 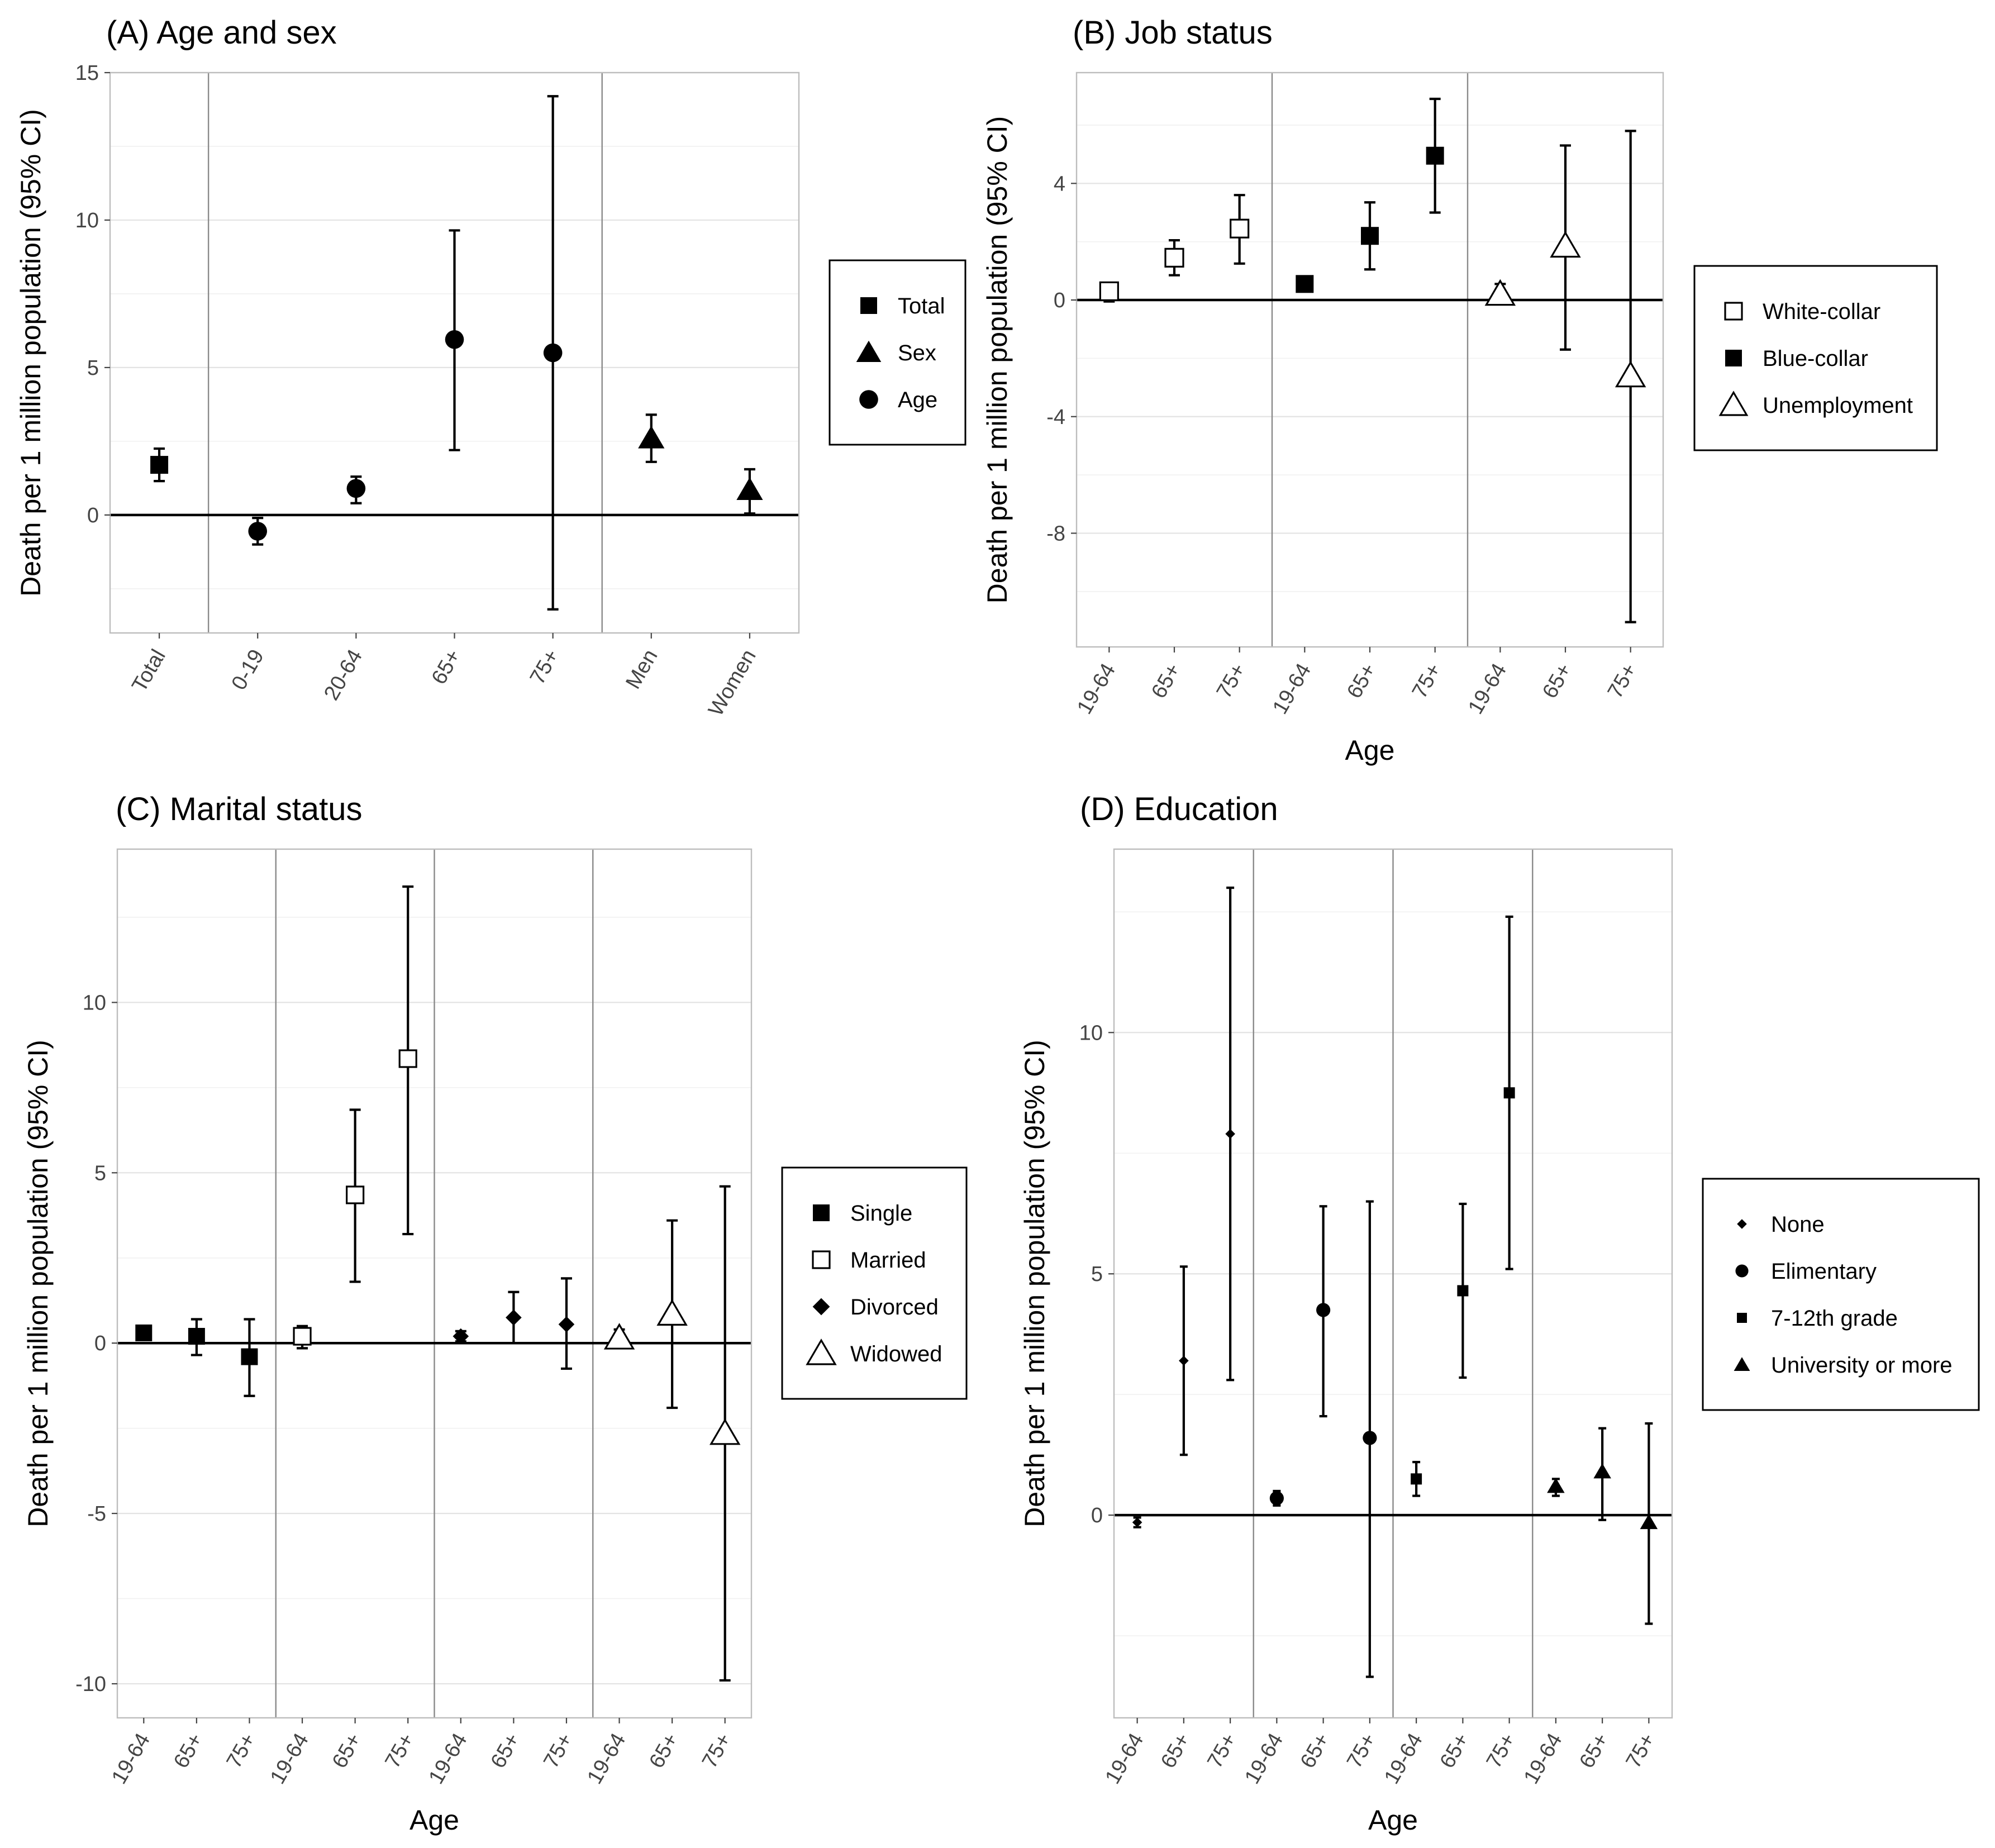 What do you see at coordinates (87, 73) in the screenshot?
I see `y-tick-label: 15` at bounding box center [87, 73].